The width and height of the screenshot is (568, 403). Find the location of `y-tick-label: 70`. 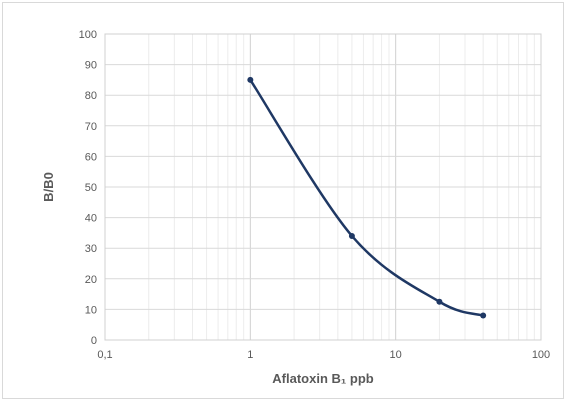

y-tick-label: 70 is located at coordinates (91, 127).